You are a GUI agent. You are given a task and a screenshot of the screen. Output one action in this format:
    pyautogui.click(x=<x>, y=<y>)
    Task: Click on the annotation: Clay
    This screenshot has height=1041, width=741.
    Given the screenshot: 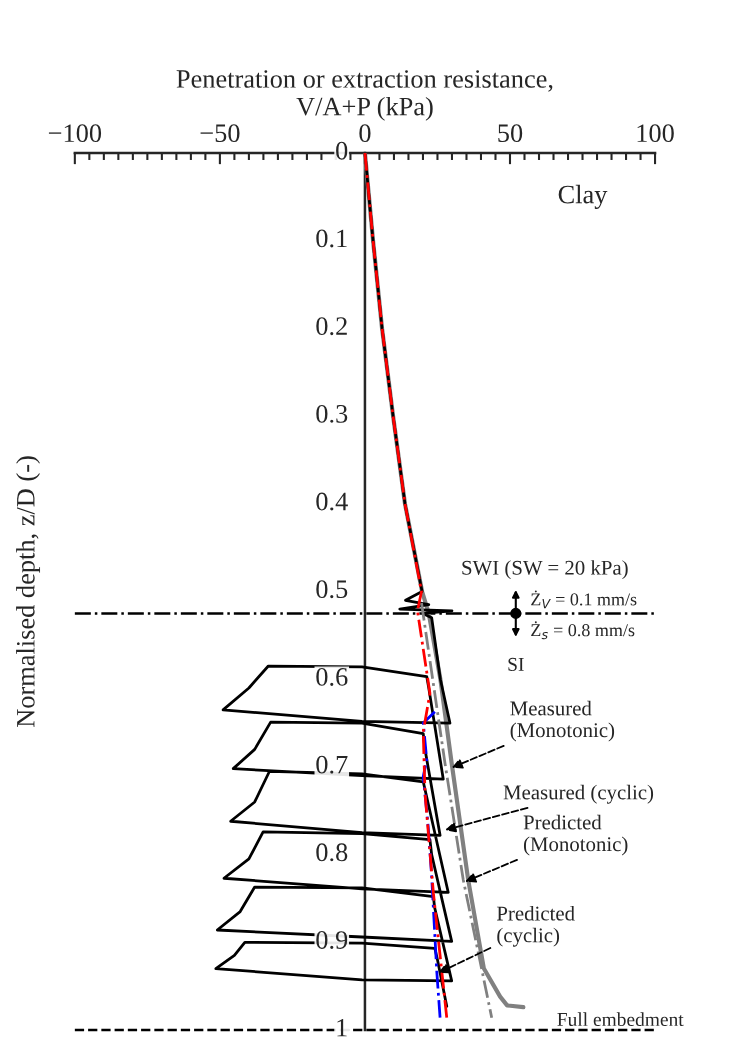 What is the action you would take?
    pyautogui.click(x=583, y=196)
    